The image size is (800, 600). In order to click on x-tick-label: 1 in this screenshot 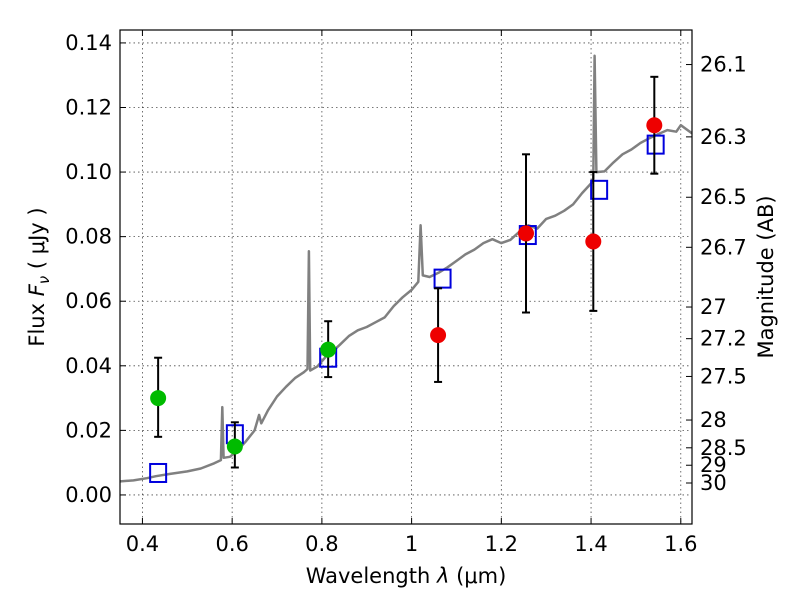, I will do `click(411, 544)`.